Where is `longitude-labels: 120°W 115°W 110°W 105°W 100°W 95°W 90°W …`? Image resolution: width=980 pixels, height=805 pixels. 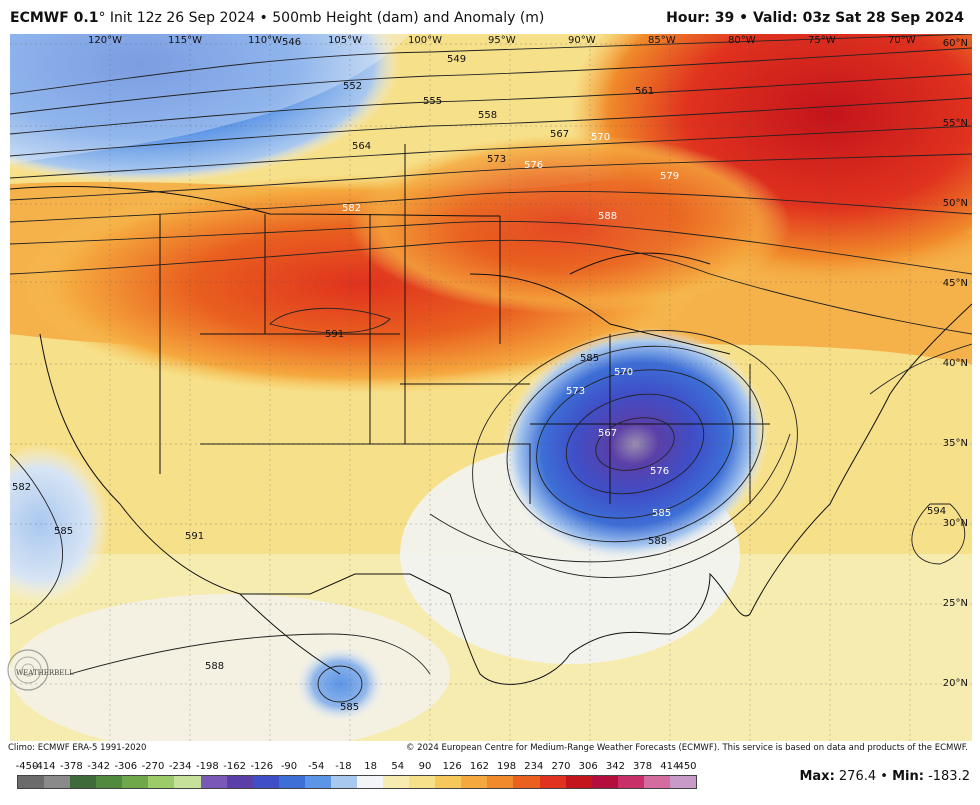
longitude-labels: 120°W 115°W 110°W 105°W 100°W 95°W 90°W … is located at coordinates (502, 40).